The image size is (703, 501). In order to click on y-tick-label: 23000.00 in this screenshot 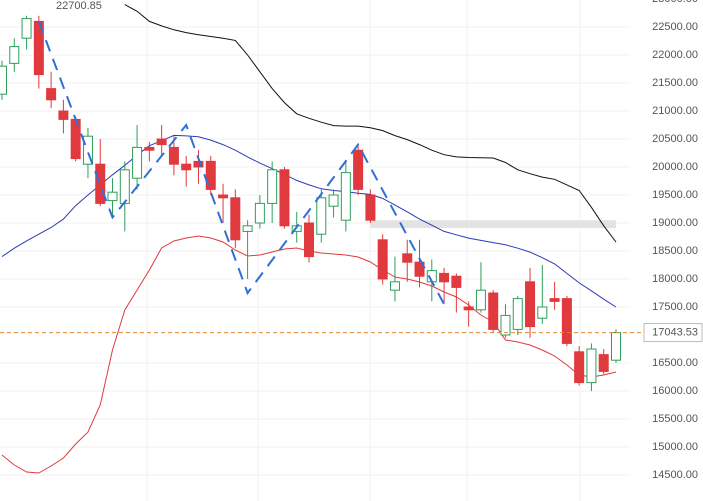, I will do `click(675, 2)`.